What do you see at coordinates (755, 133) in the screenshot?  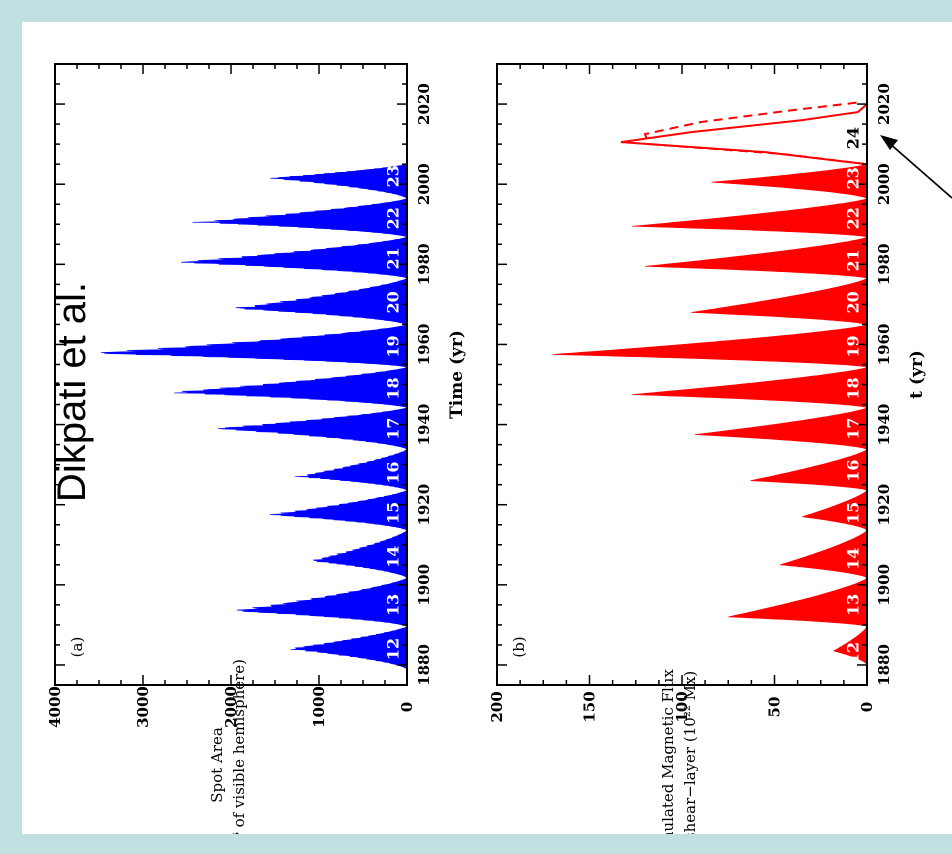 I see `forecast-dashed-line` at bounding box center [755, 133].